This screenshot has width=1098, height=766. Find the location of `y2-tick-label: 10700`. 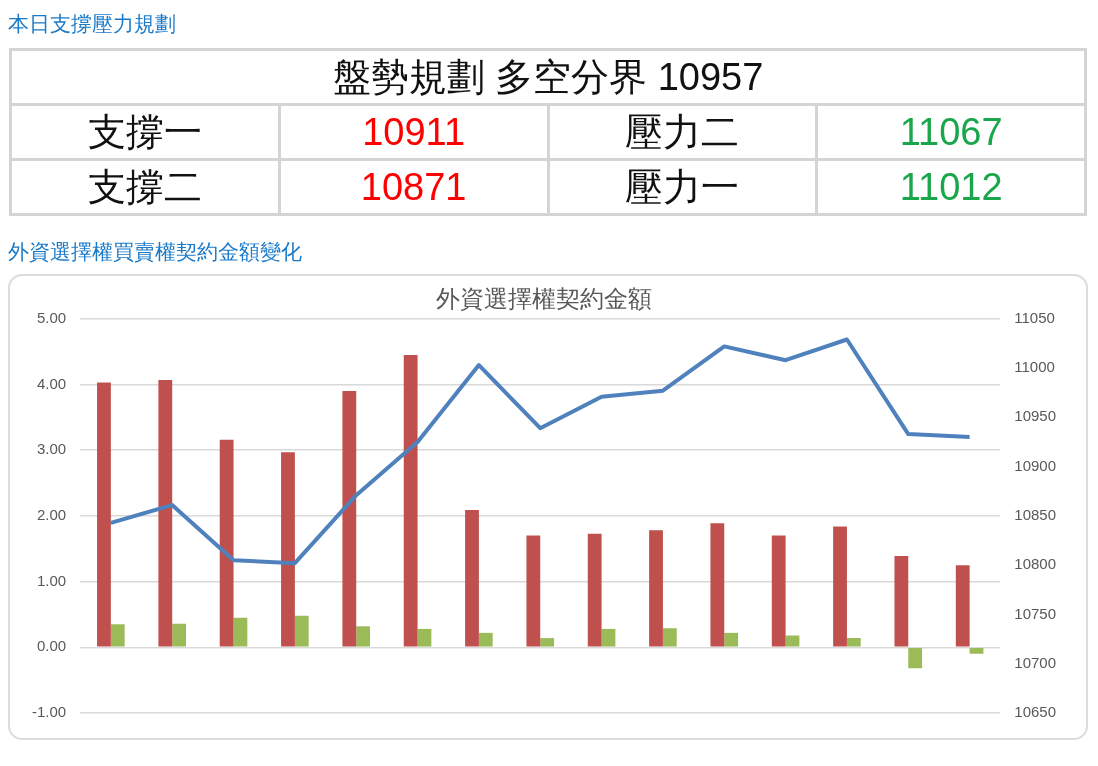

y2-tick-label: 10700 is located at coordinates (1035, 662).